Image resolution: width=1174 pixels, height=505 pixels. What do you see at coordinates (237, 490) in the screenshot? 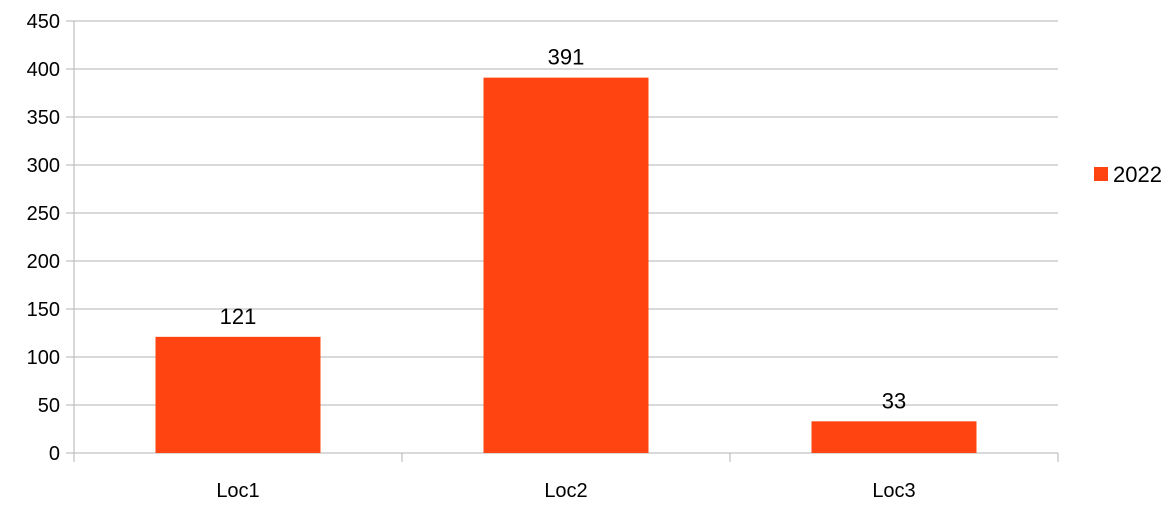
I see `x-tick-label-loc1: Loc1` at bounding box center [237, 490].